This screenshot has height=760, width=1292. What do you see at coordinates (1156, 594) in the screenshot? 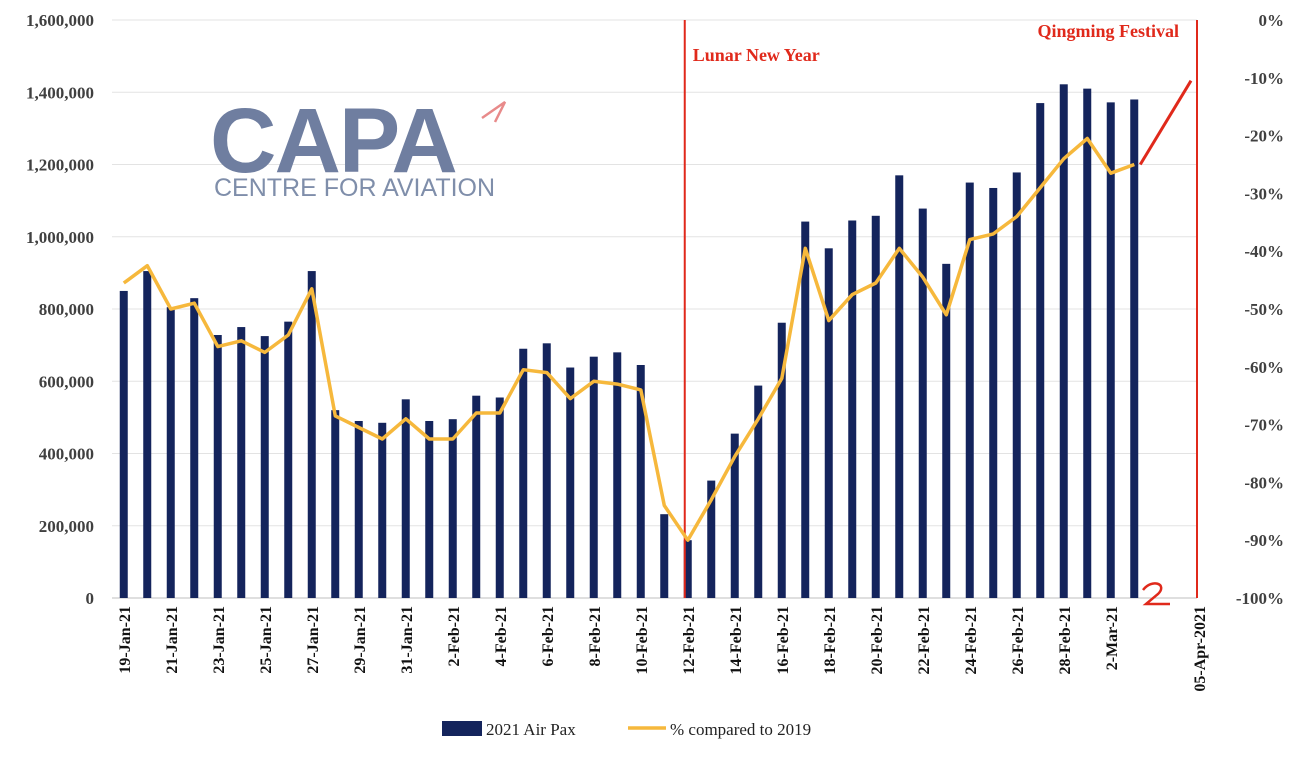
I see `axis-break-mark` at bounding box center [1156, 594].